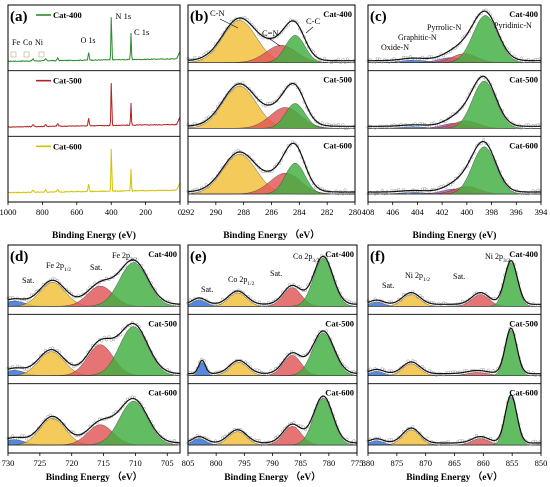 The image size is (550, 487). I want to click on peak-label-fe-2p12: Fe 2p1/2, so click(58, 267).